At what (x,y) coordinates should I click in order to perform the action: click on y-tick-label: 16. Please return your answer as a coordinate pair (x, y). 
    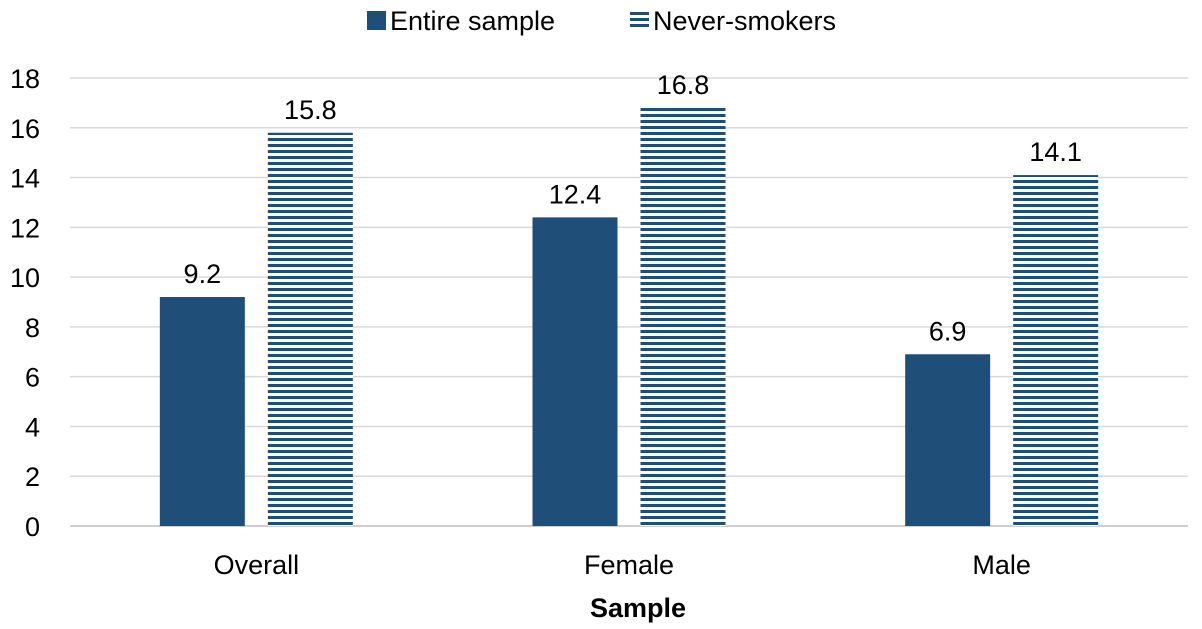
    Looking at the image, I should click on (25, 129).